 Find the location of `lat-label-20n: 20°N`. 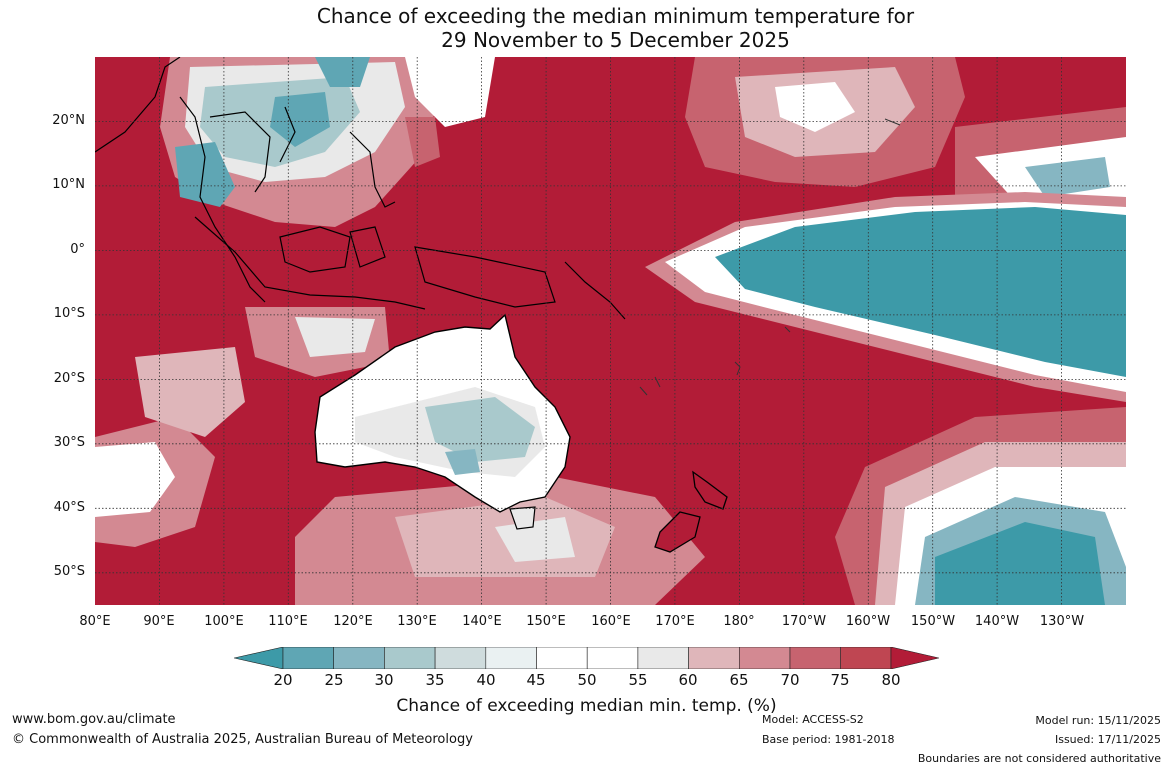

lat-label-20n: 20°N is located at coordinates (68, 120).